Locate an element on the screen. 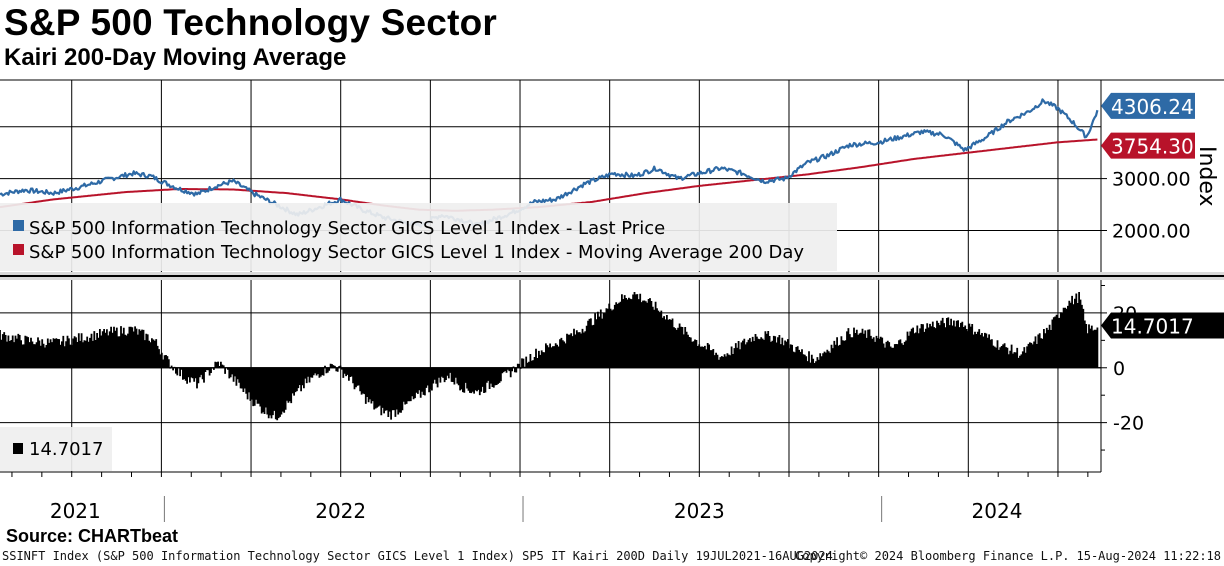 The width and height of the screenshot is (1224, 566). x-tick-label: 2021 is located at coordinates (75, 511).